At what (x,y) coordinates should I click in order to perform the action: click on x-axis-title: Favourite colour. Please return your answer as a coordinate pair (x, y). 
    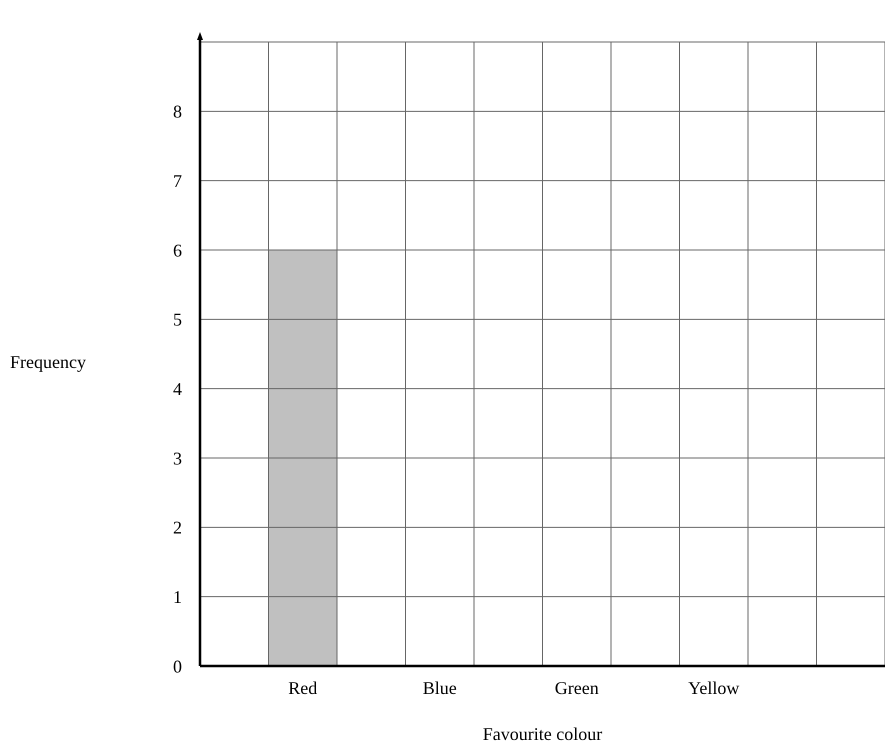
    Looking at the image, I should click on (542, 734).